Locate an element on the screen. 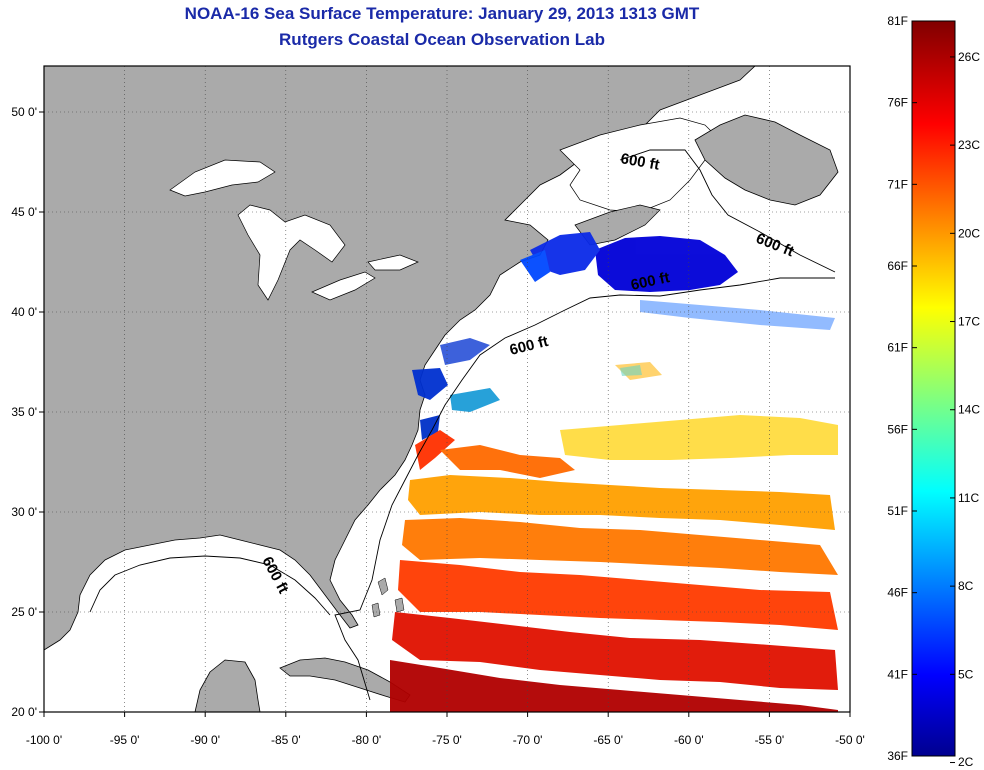 This screenshot has width=984, height=770. lat-tick-label: 35 0' is located at coordinates (24, 412).